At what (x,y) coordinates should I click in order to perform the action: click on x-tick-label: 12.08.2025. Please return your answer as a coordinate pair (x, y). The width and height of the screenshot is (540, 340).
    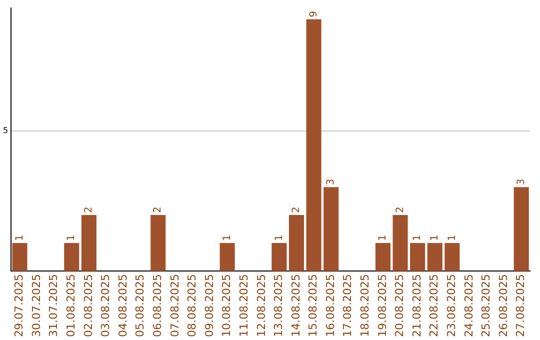
    Looking at the image, I should click on (261, 306).